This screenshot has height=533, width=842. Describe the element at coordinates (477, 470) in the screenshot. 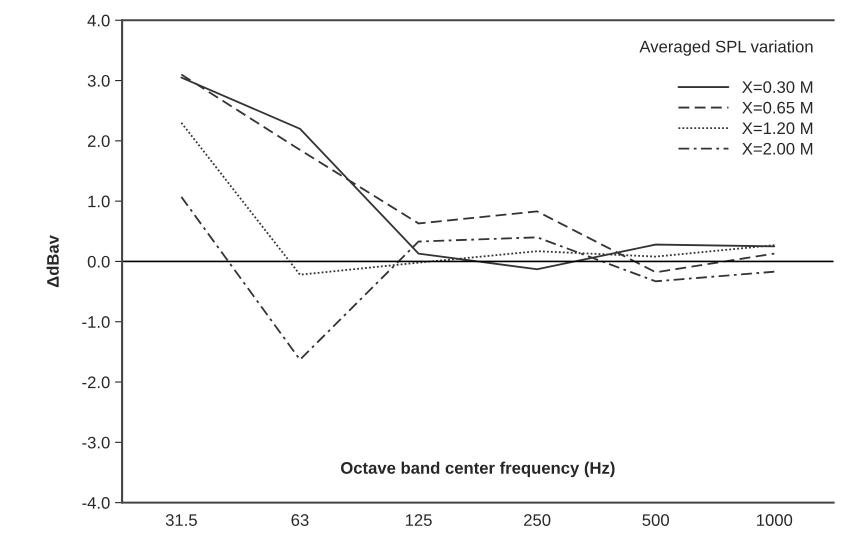

I see `x-axis-title: Octave band center frequency (Hz)` at that location.